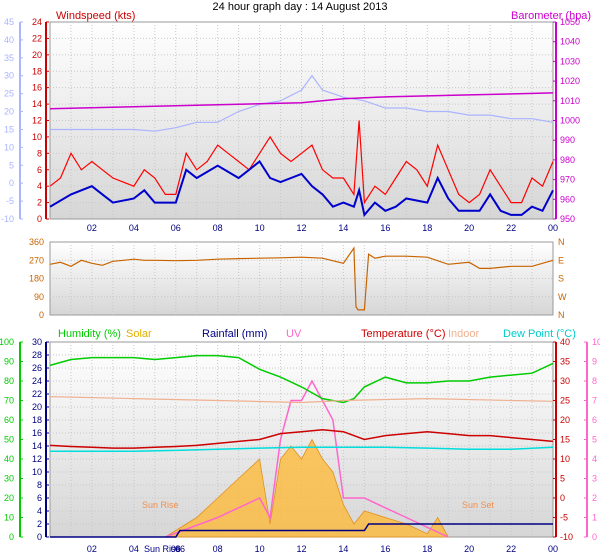  Describe the element at coordinates (37, 38) in the screenshot. I see `windspeed-axis-tick-label: 22` at that location.